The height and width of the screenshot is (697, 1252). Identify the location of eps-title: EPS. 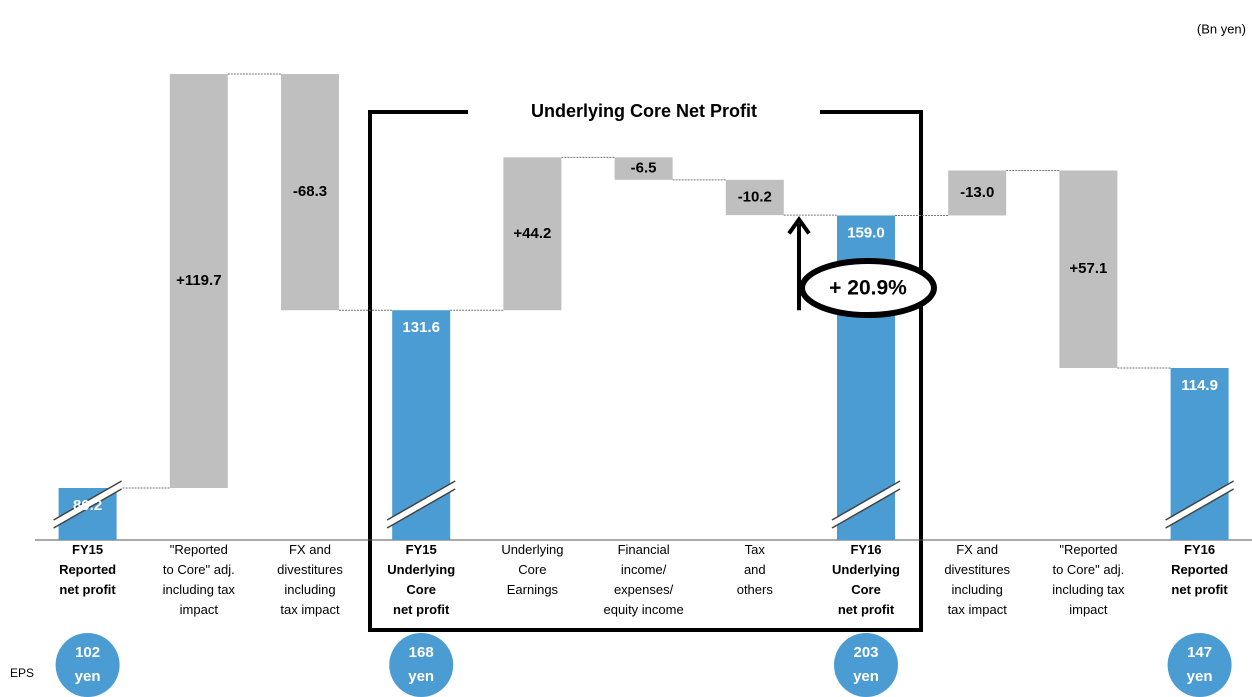
(22, 673).